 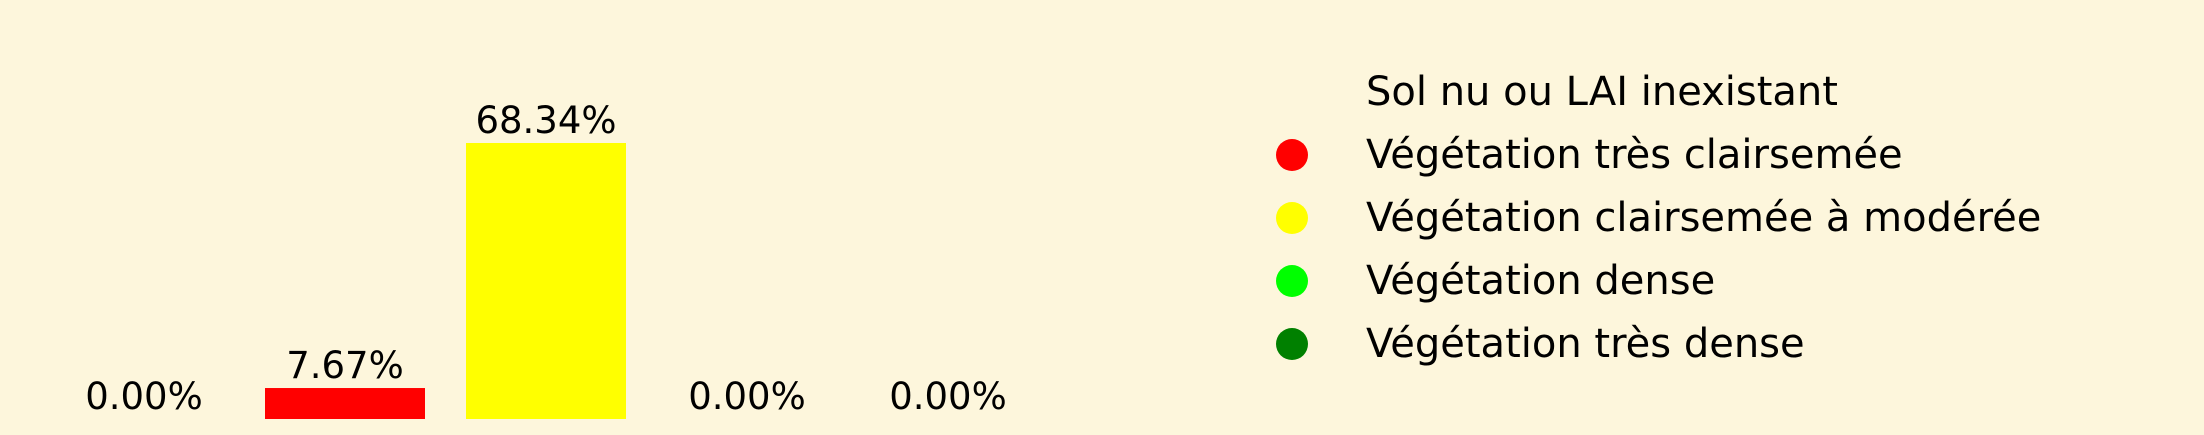 I want to click on legend-item: Sol nu ou LAI inexistant, so click(x=1645, y=91).